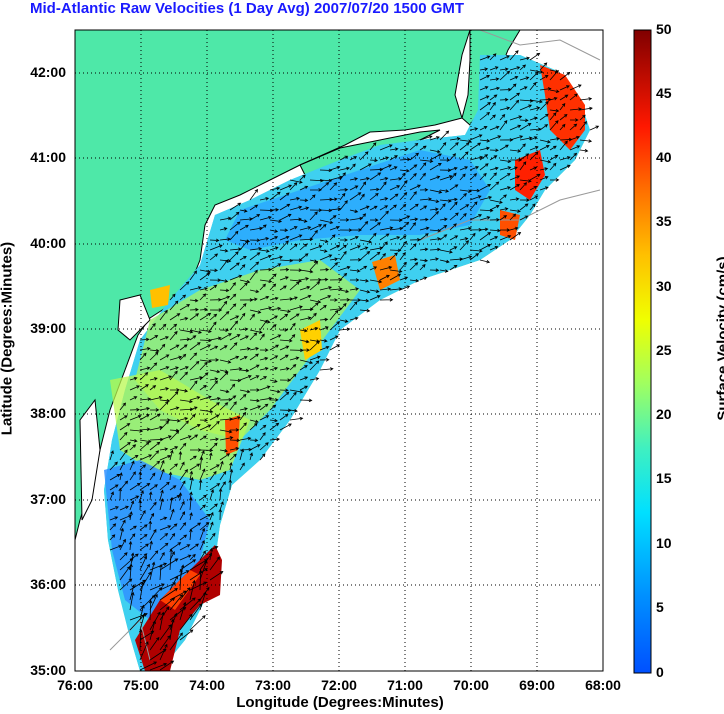  Describe the element at coordinates (664, 414) in the screenshot. I see `colorbar-tick-label: 20` at that location.